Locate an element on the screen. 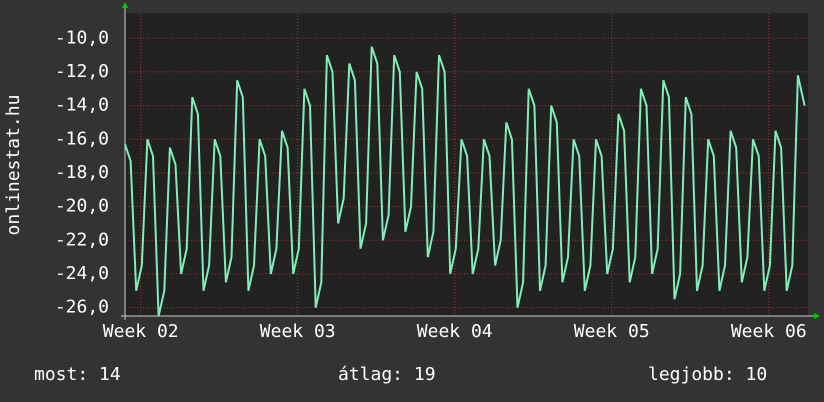  y-tick-label: -18,0 is located at coordinates (82, 172).